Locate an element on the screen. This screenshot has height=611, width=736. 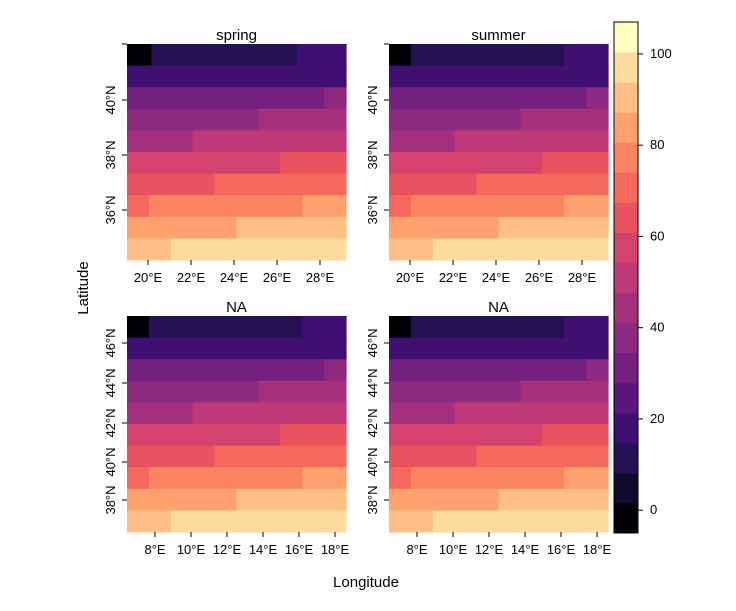
colorbar-tick-label: 100 is located at coordinates (661, 53).